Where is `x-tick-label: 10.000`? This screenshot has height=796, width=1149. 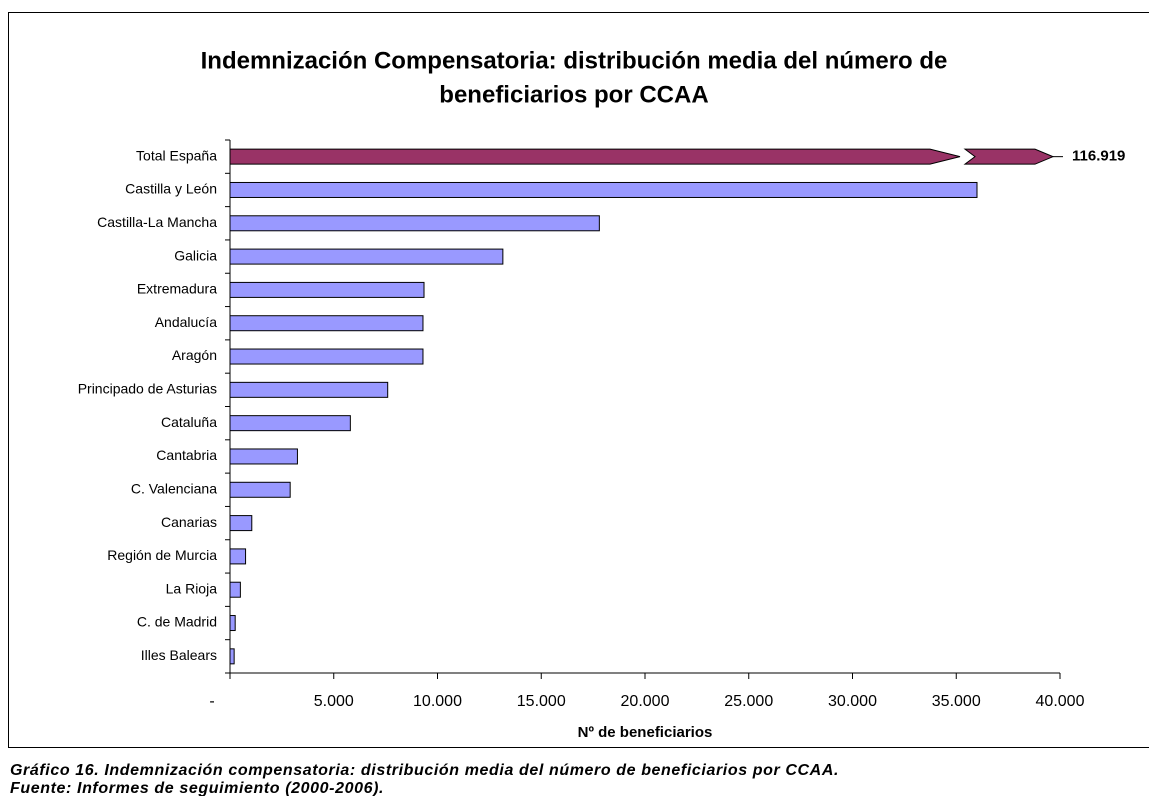
x-tick-label: 10.000 is located at coordinates (437, 701).